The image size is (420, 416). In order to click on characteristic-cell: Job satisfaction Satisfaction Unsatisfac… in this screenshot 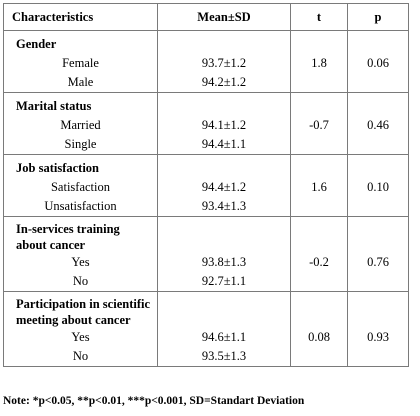, I will do `click(80, 185)`.